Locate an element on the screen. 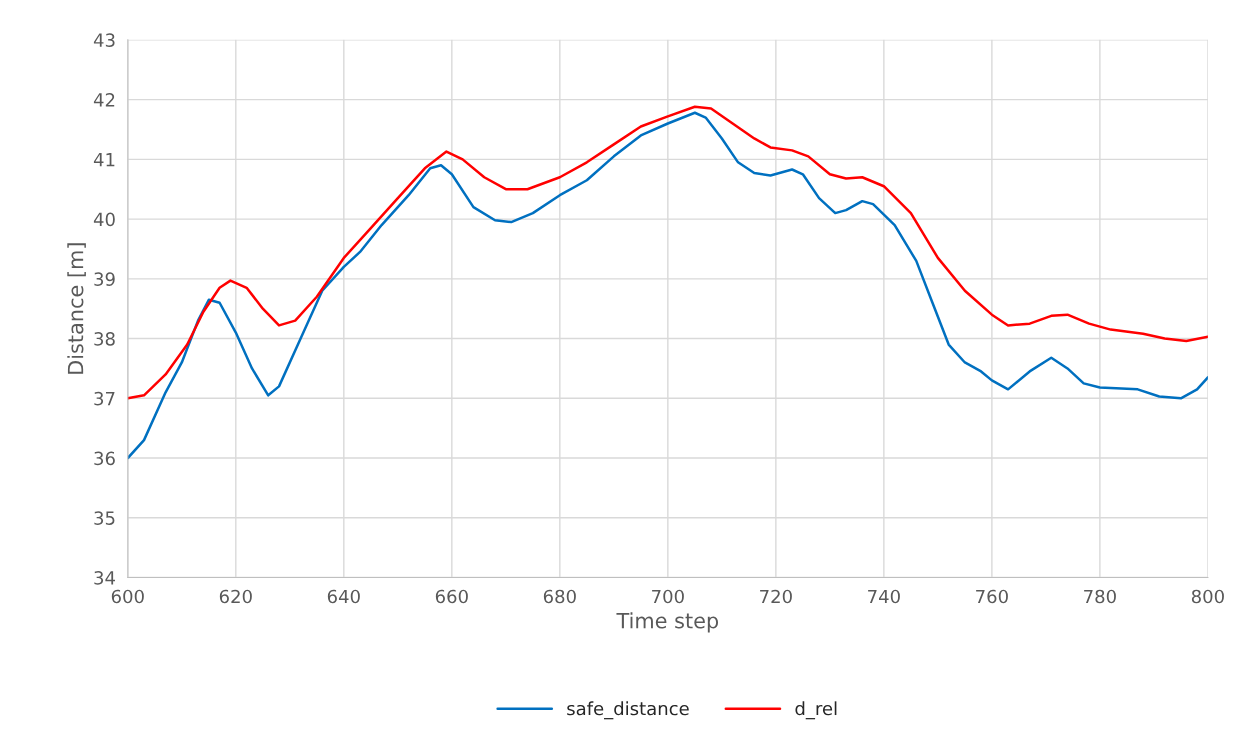  x-axis-title: Time step is located at coordinates (667, 622).